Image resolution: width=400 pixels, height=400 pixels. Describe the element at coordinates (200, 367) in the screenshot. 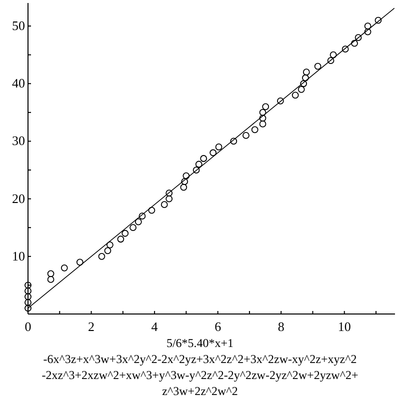

I see `x-axis-title: 5/6*5.40*x+1 -6x^3z+x^3w+3x^2y^2-2x^2yz+3x^2z^2+3x^2zw-xy^2z+xyz^2 -2xz^3+2xzw^2+xw^3+y^3w-y^2z^2-2y^2zw-2yz^2w+2yzw^2+ z^3w+2z^2w^2` at that location.